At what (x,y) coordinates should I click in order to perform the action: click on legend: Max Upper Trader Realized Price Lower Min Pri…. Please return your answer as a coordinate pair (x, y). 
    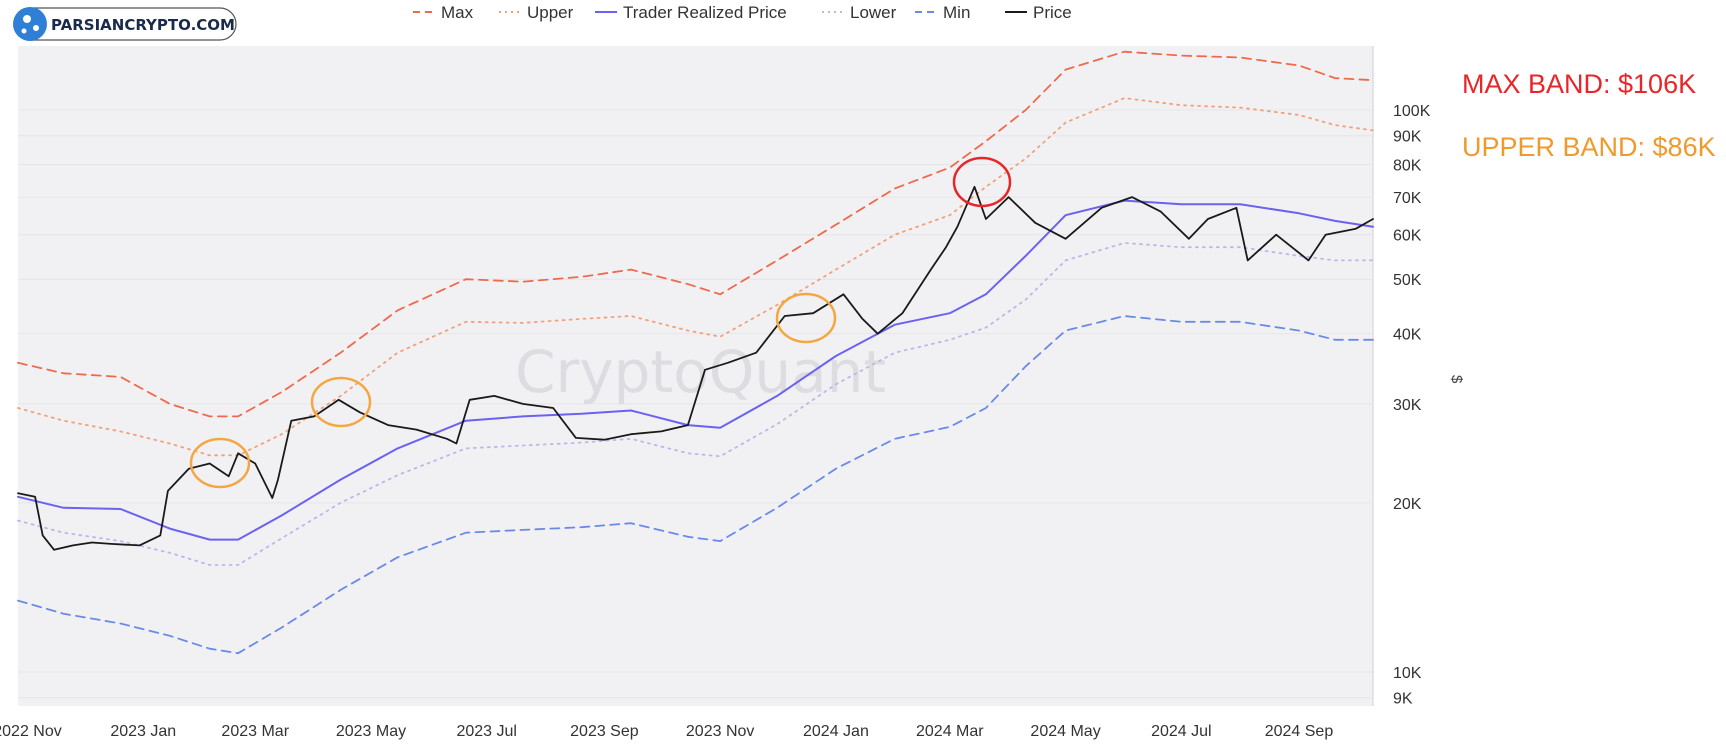
    Looking at the image, I should click on (742, 12).